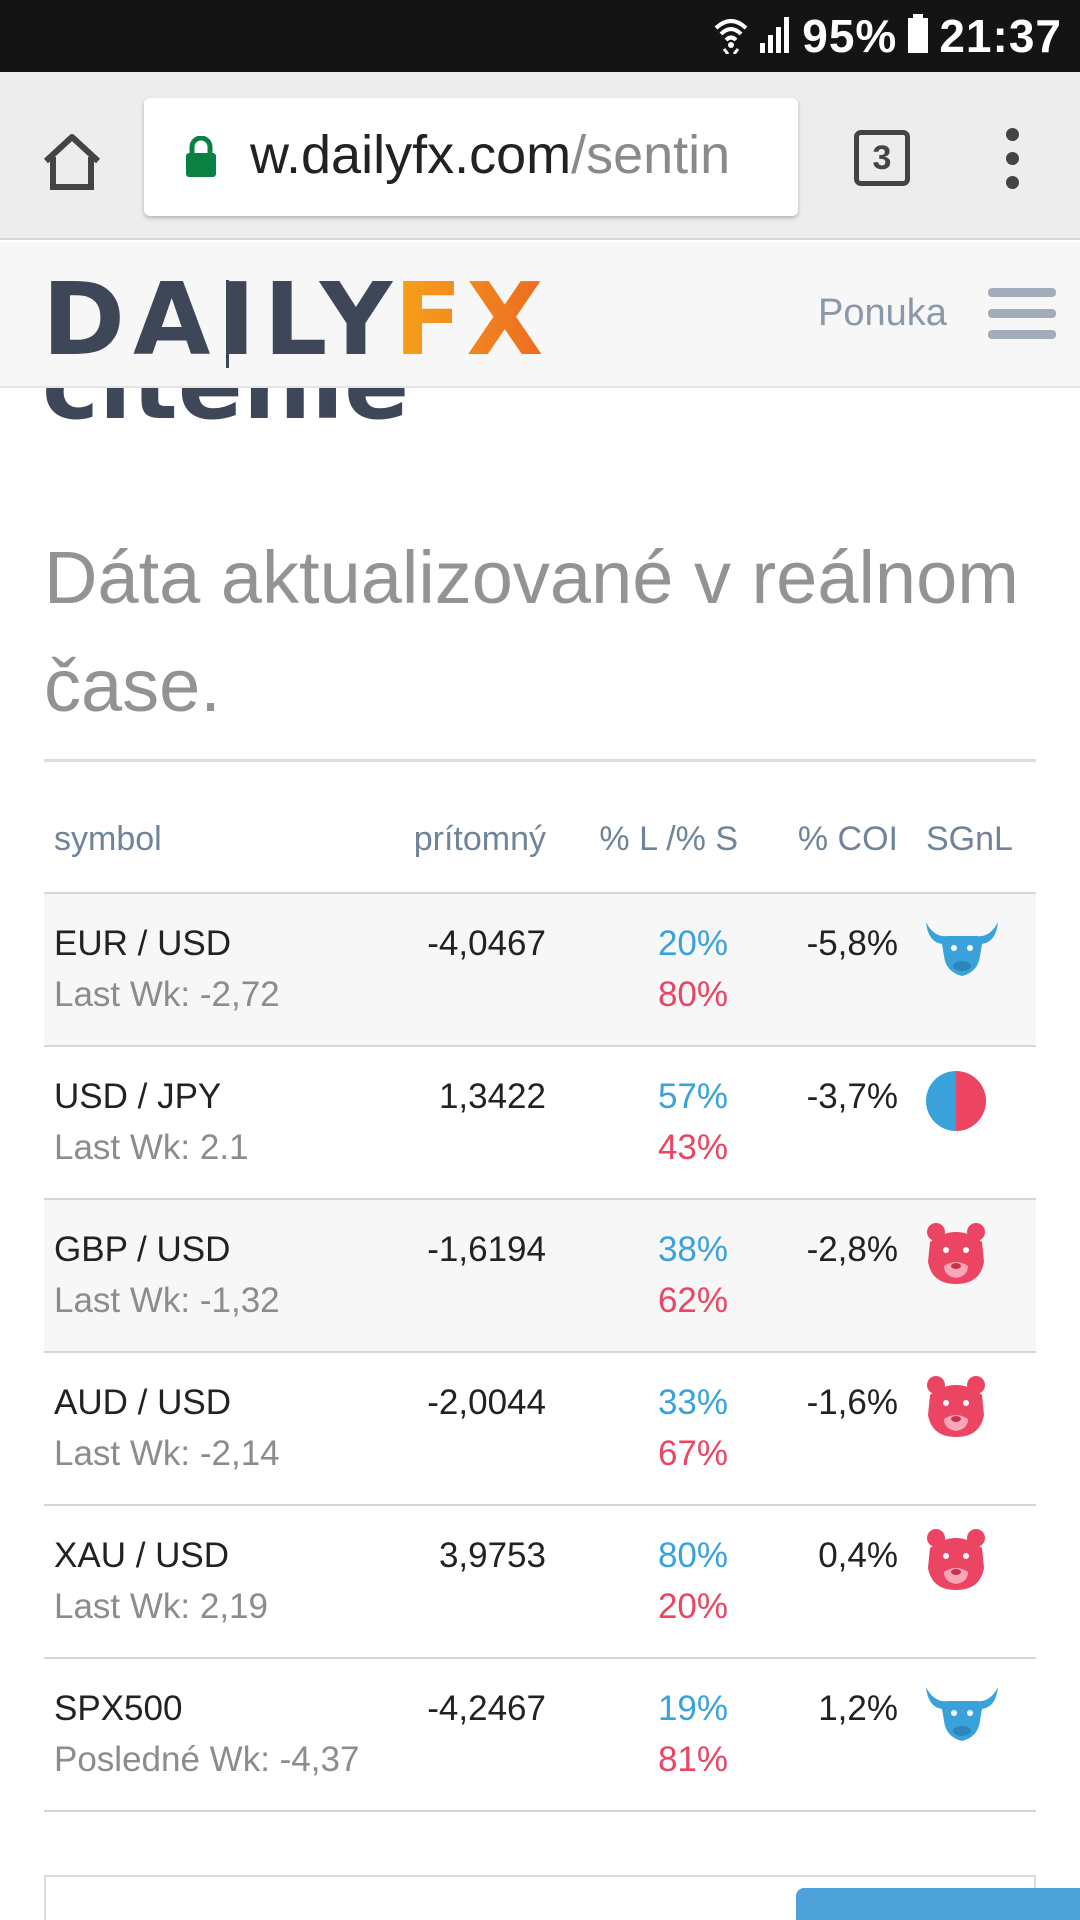  What do you see at coordinates (956, 1101) in the screenshot?
I see `mixed-icon` at bounding box center [956, 1101].